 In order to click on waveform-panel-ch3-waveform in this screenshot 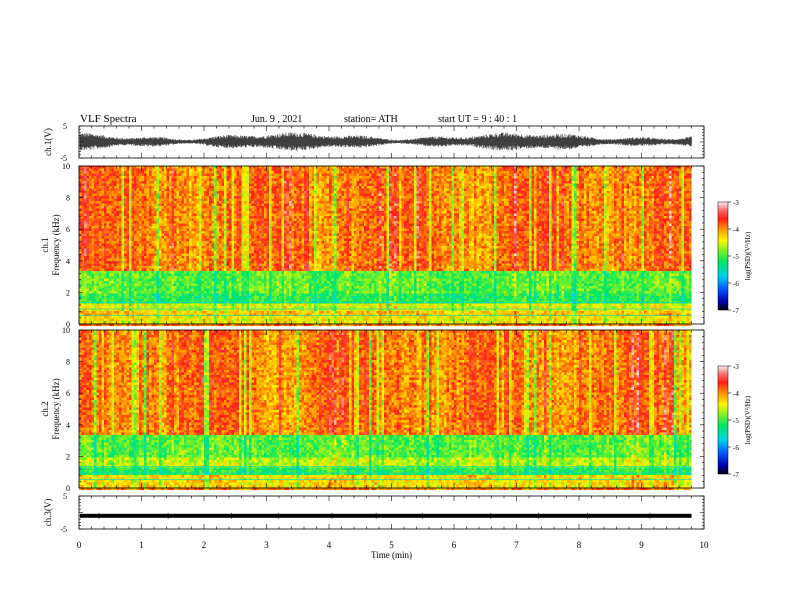, I will do `click(391, 512)`.